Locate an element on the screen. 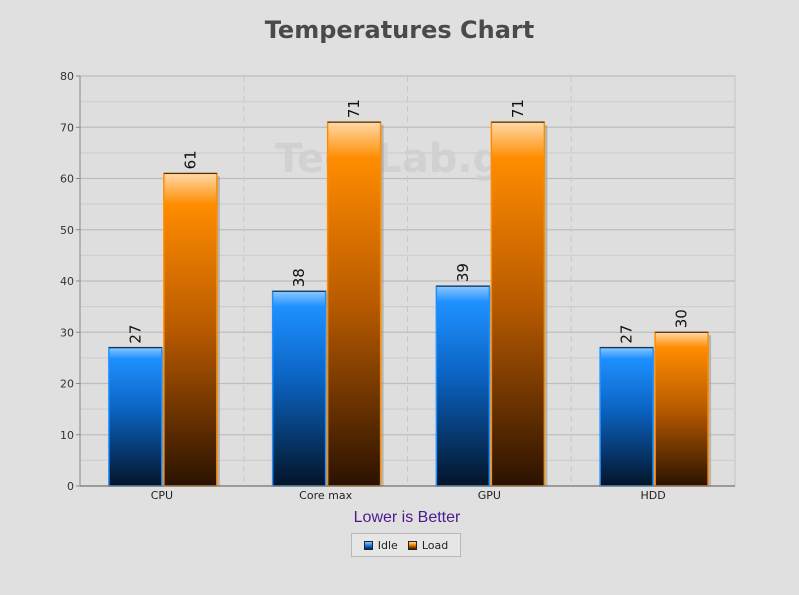 The width and height of the screenshot is (799, 595). bar-load-gpu is located at coordinates (518, 304).